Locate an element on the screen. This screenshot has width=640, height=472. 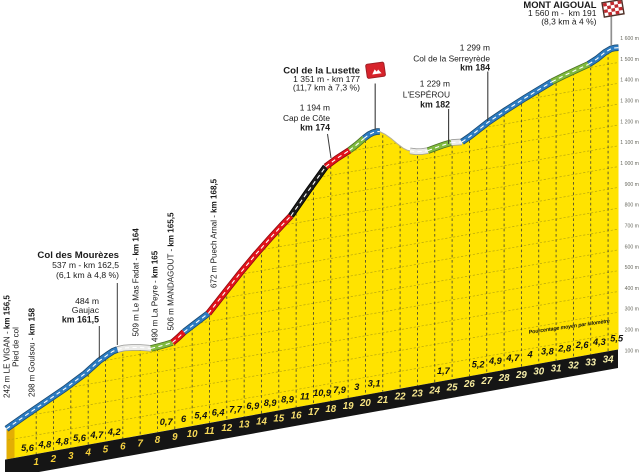
svg-text: 2,8 is located at coordinates (564, 348).